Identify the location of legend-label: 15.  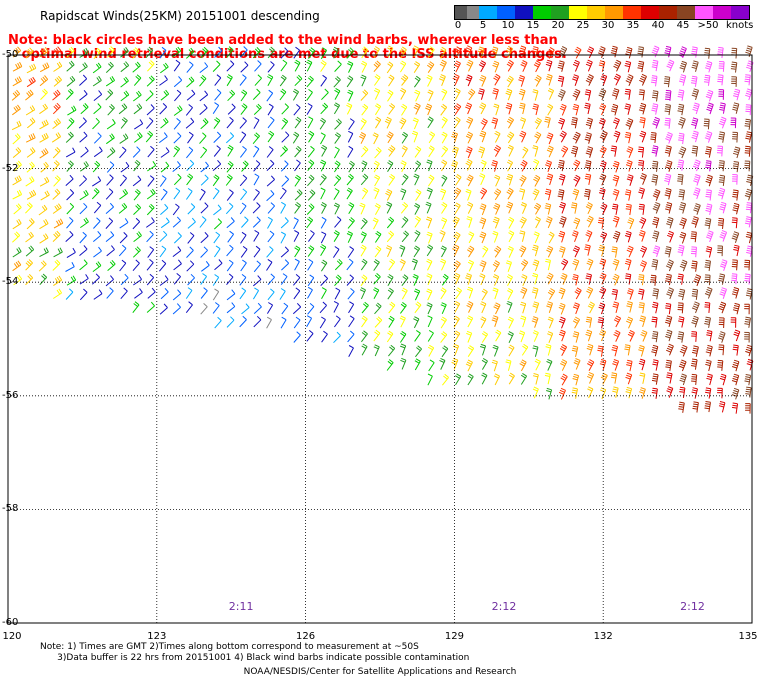
(533, 25).